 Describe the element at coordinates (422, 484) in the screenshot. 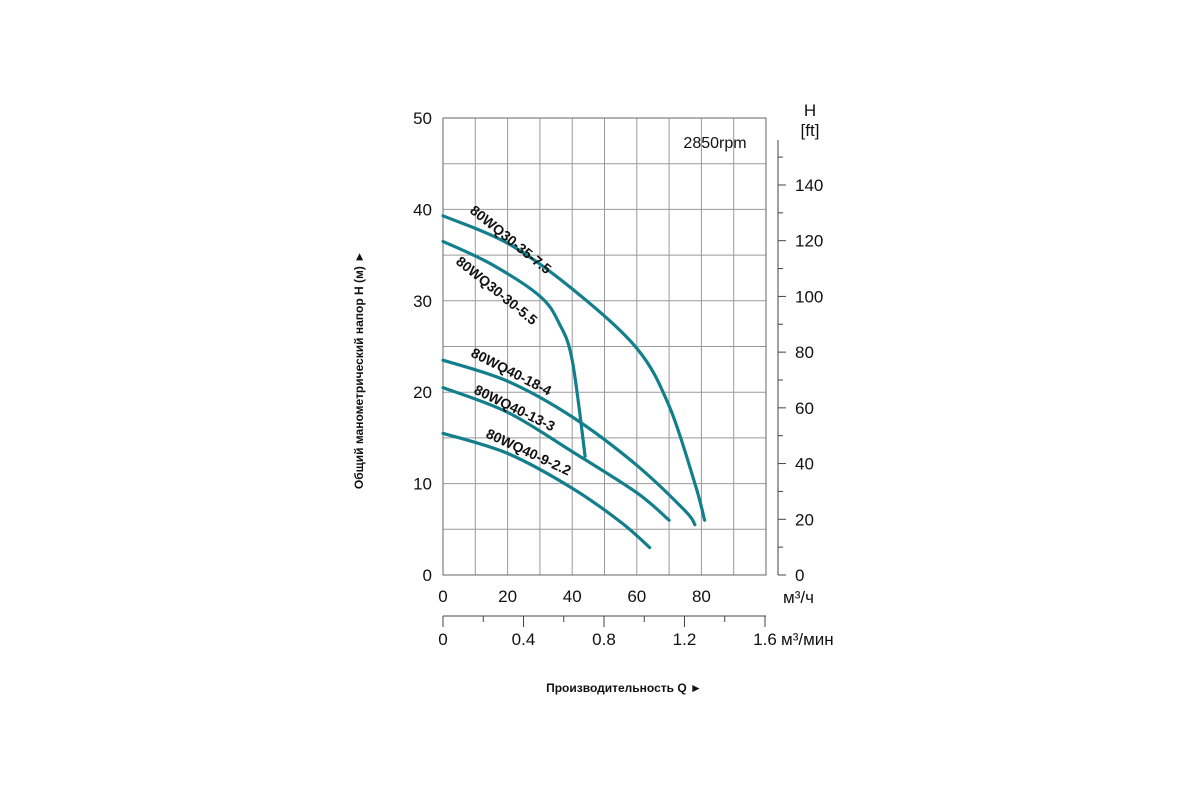

I see `y-tick-label: 10` at that location.